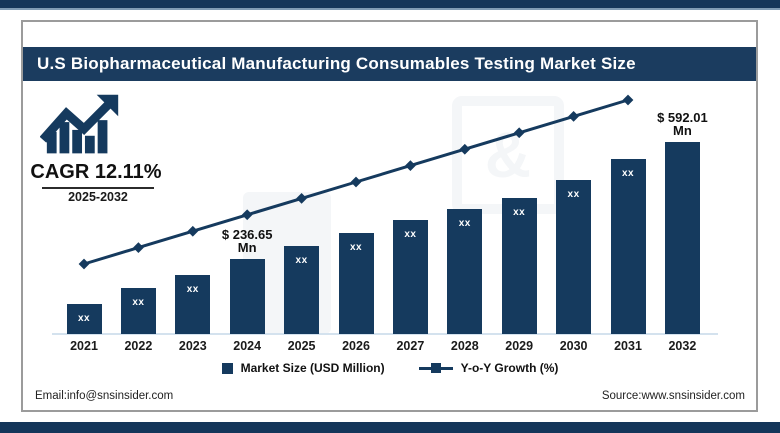 The width and height of the screenshot is (780, 433). Describe the element at coordinates (193, 304) in the screenshot. I see `bar-2023` at that location.